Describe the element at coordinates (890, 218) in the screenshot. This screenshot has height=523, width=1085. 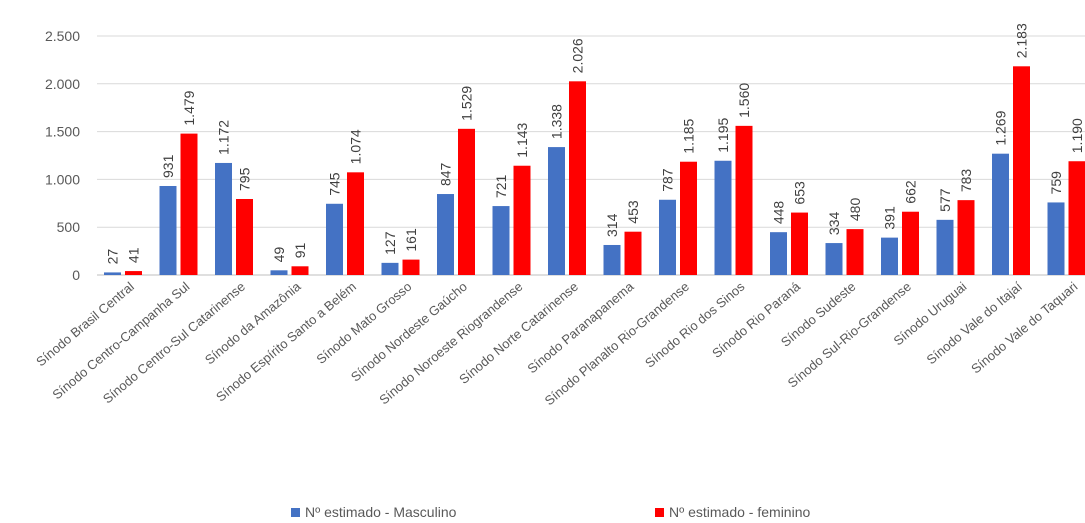
I see `data-label: 391` at that location.